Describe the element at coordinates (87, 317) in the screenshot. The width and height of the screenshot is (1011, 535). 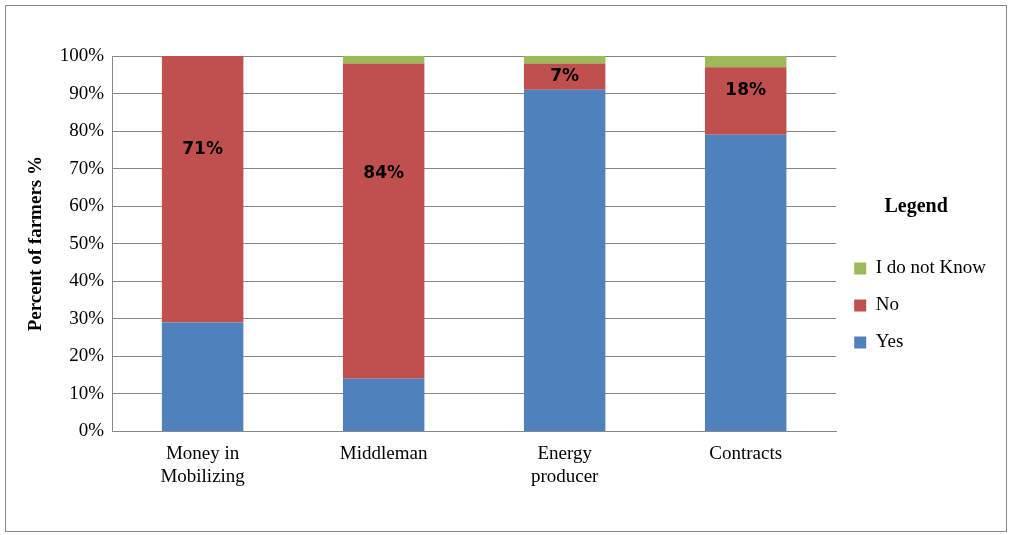
I see `y-tick-label: 30%` at that location.